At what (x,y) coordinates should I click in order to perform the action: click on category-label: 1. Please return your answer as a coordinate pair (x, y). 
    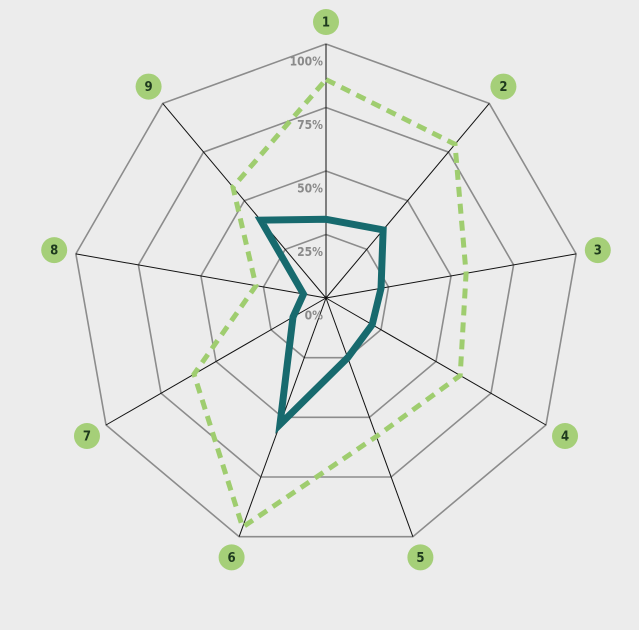
    Looking at the image, I should click on (326, 23).